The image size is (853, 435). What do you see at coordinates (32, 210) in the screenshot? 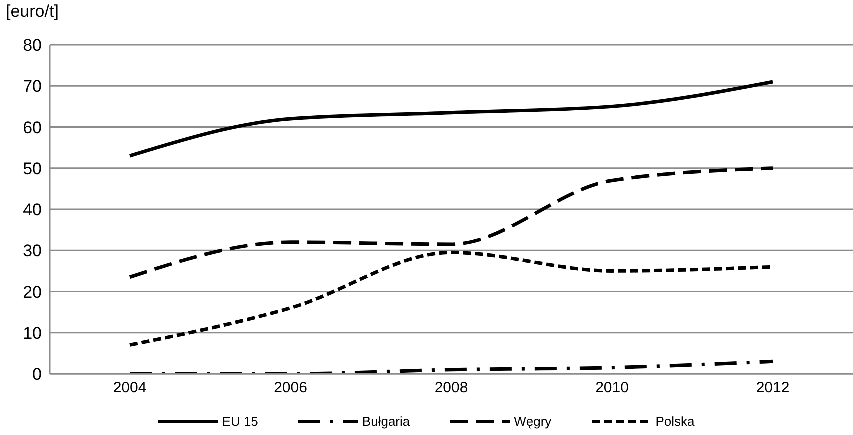
I see `y-tick-label: 40` at bounding box center [32, 210].